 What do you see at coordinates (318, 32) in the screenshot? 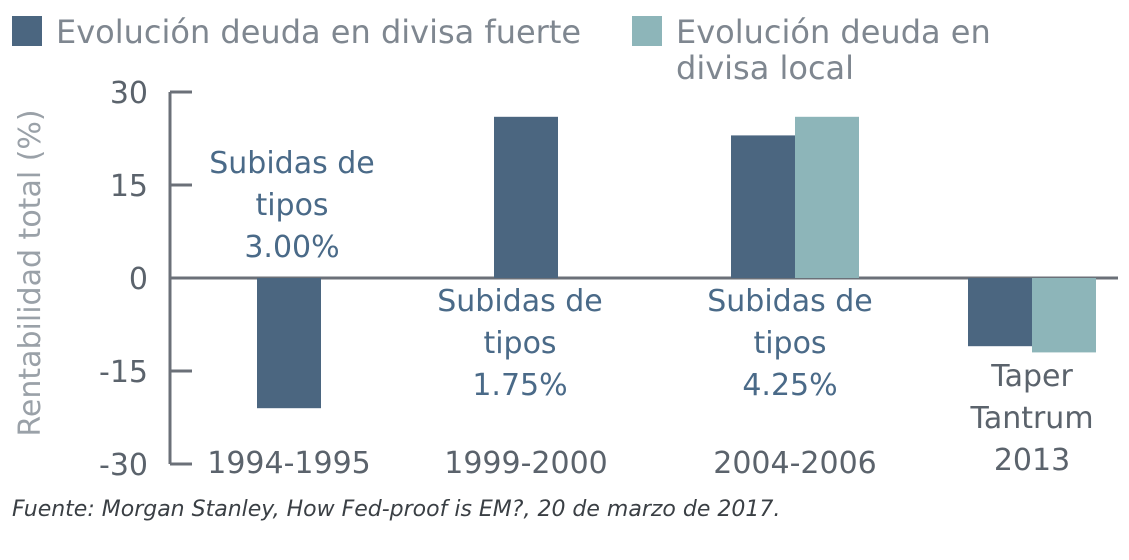
I see `legend-label: Evolución deuda en divisa fuerte` at bounding box center [318, 32].